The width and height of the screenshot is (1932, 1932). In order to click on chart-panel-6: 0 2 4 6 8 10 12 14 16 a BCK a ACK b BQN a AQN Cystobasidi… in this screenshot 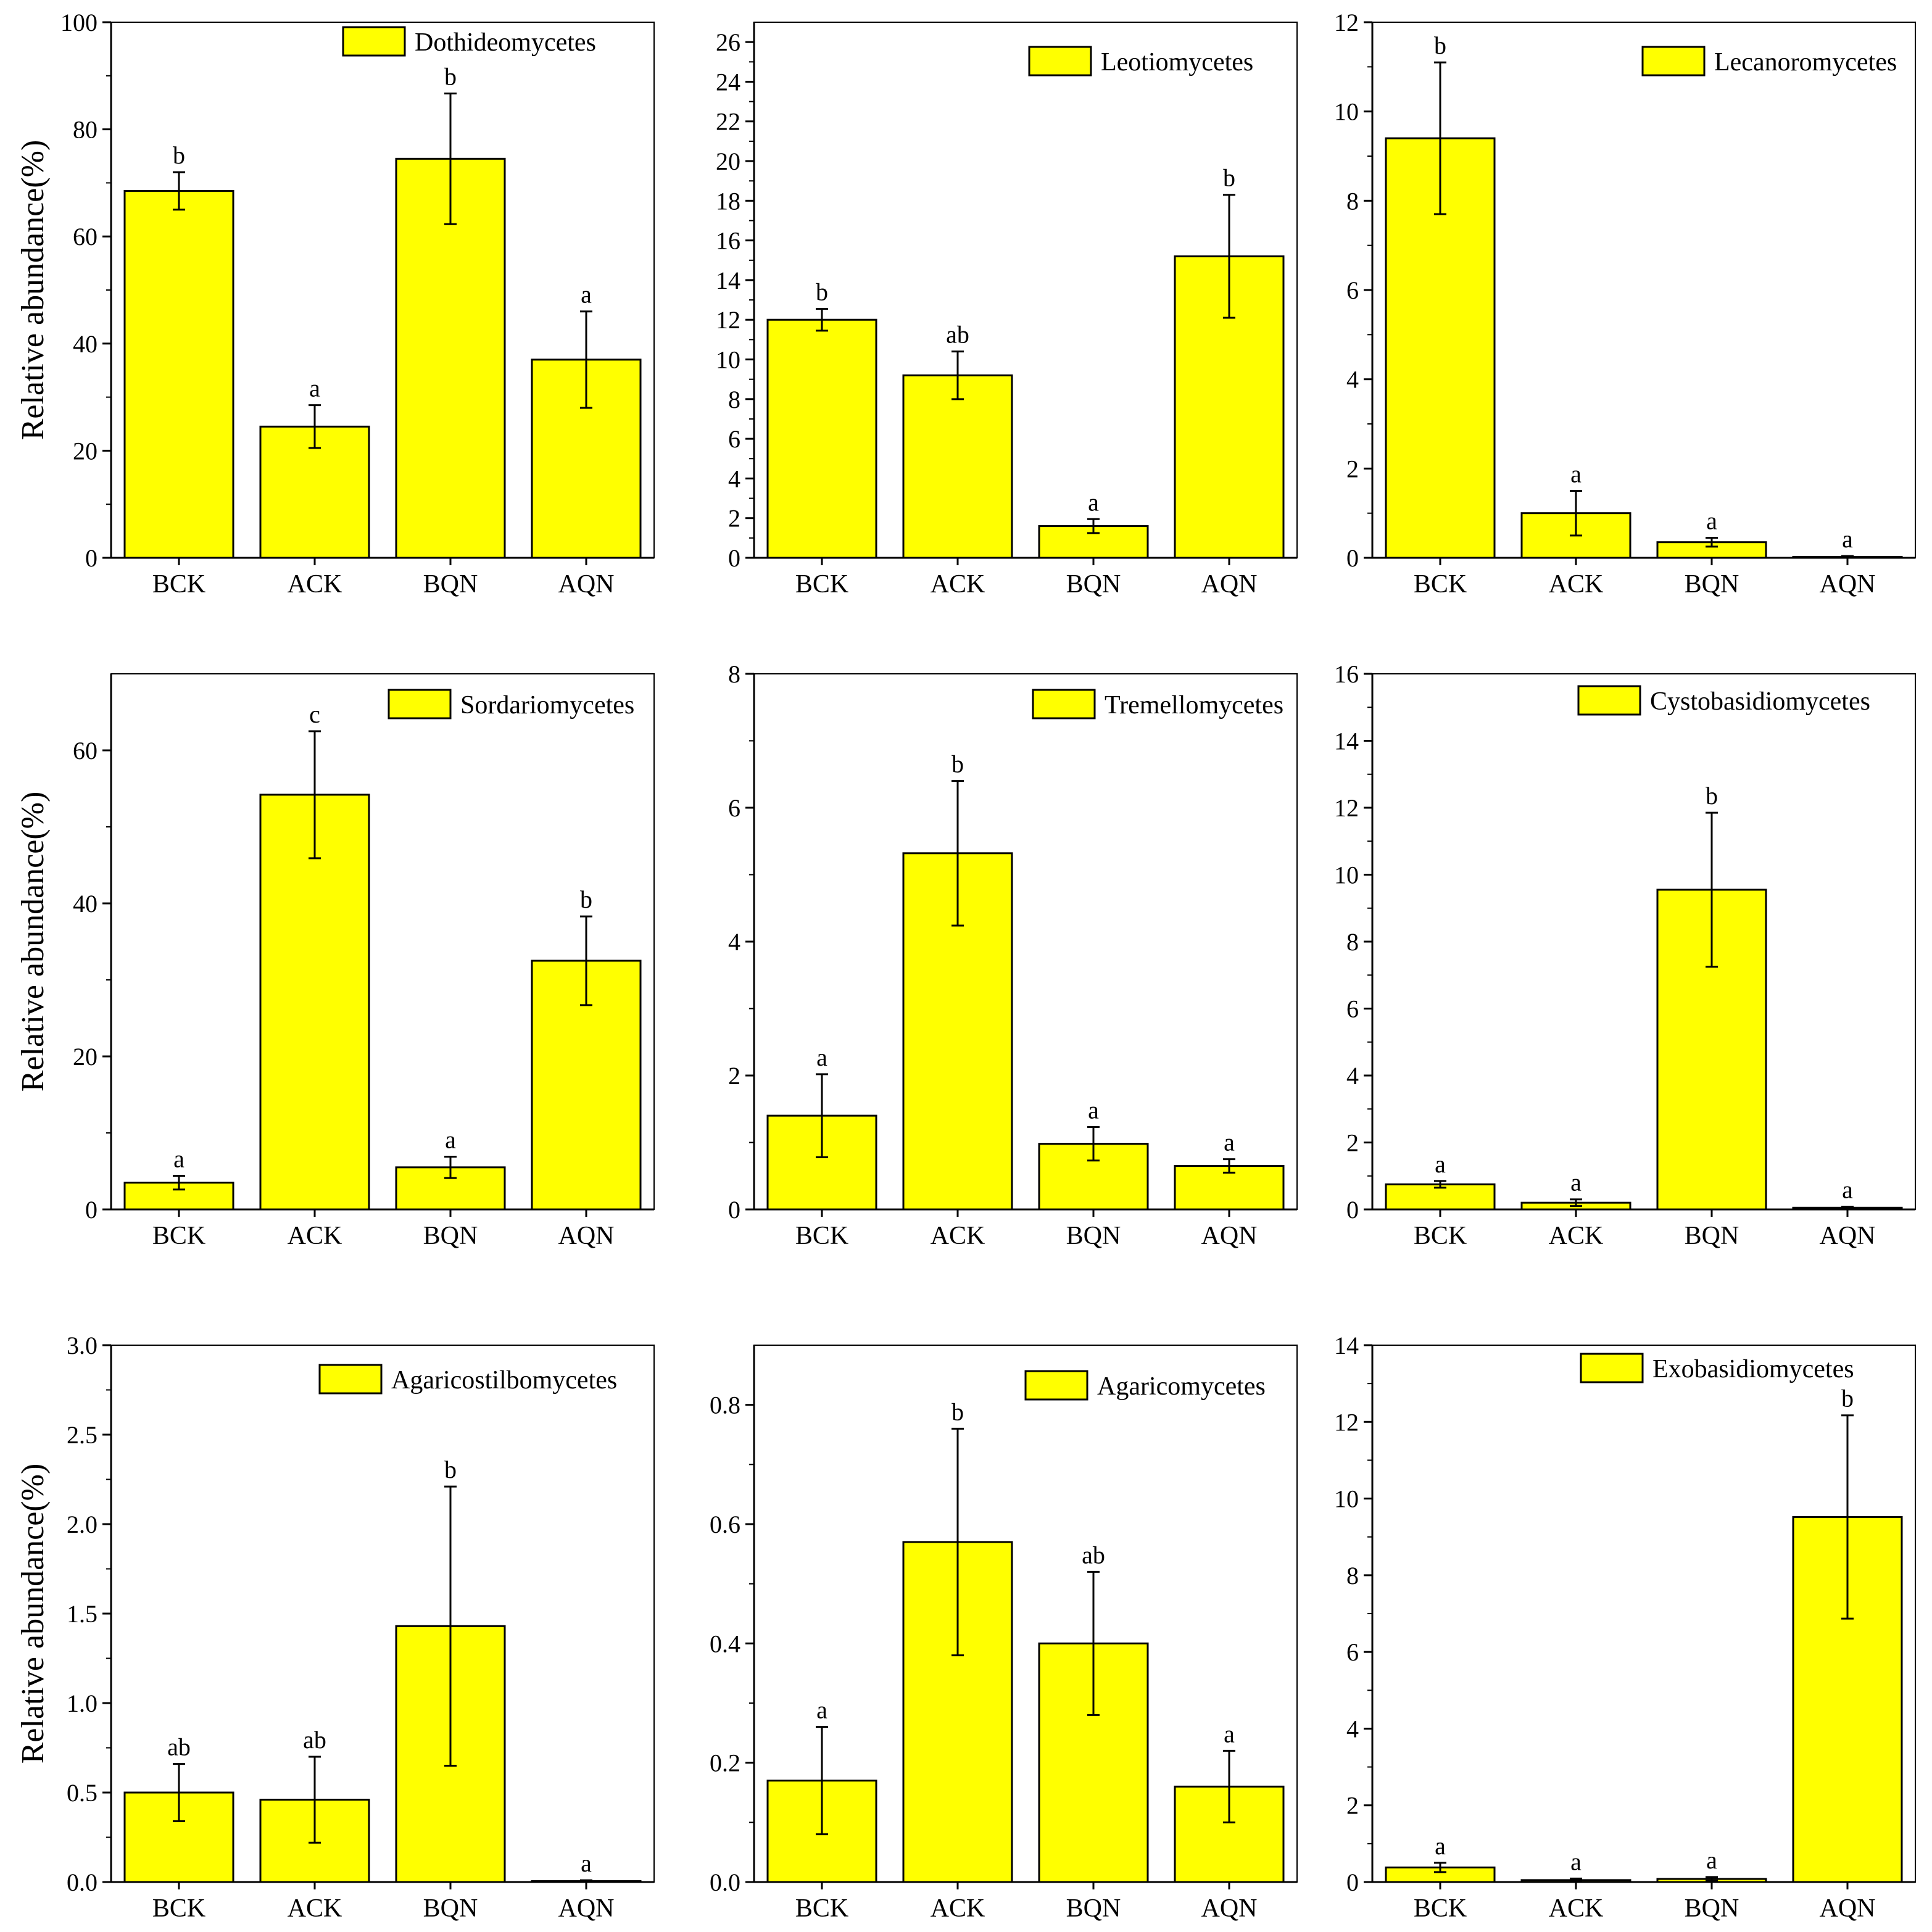, I will do `click(1625, 955)`.